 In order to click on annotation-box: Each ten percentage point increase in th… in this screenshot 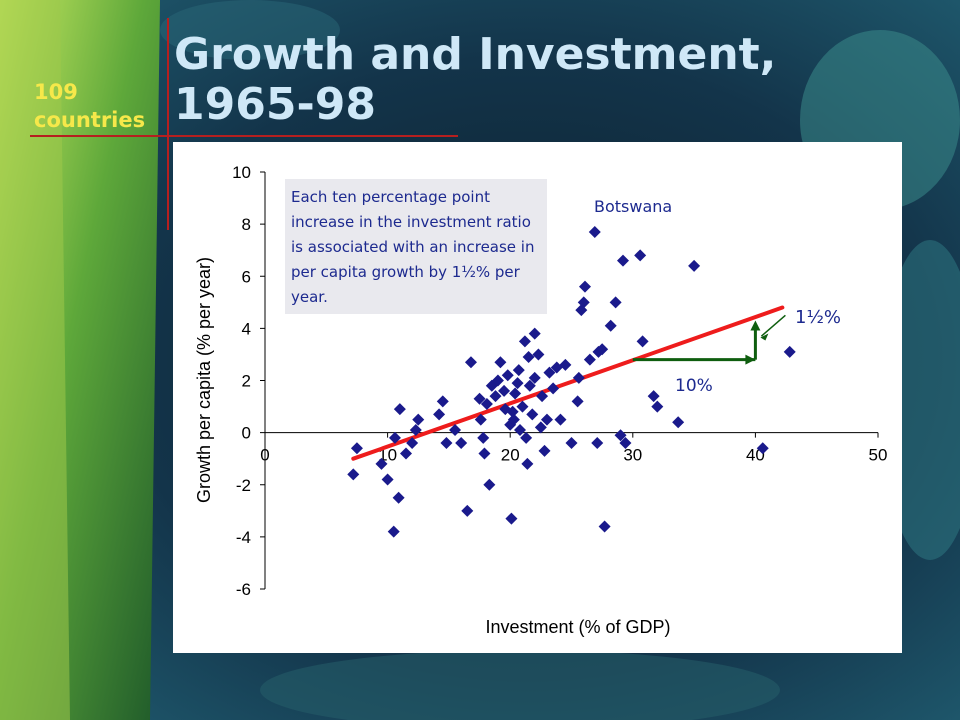, I will do `click(416, 246)`.